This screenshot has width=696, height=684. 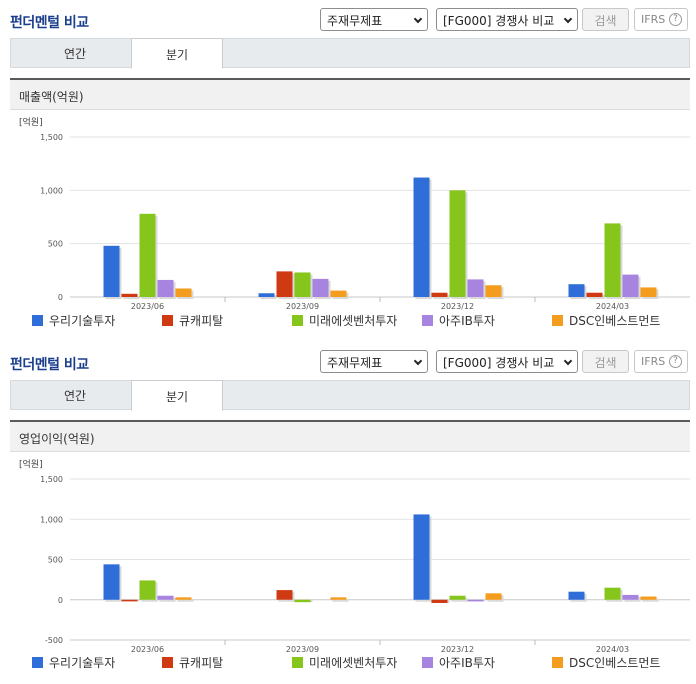 What do you see at coordinates (353, 663) in the screenshot?
I see `legend-label: 미래에셋벤처투자` at bounding box center [353, 663].